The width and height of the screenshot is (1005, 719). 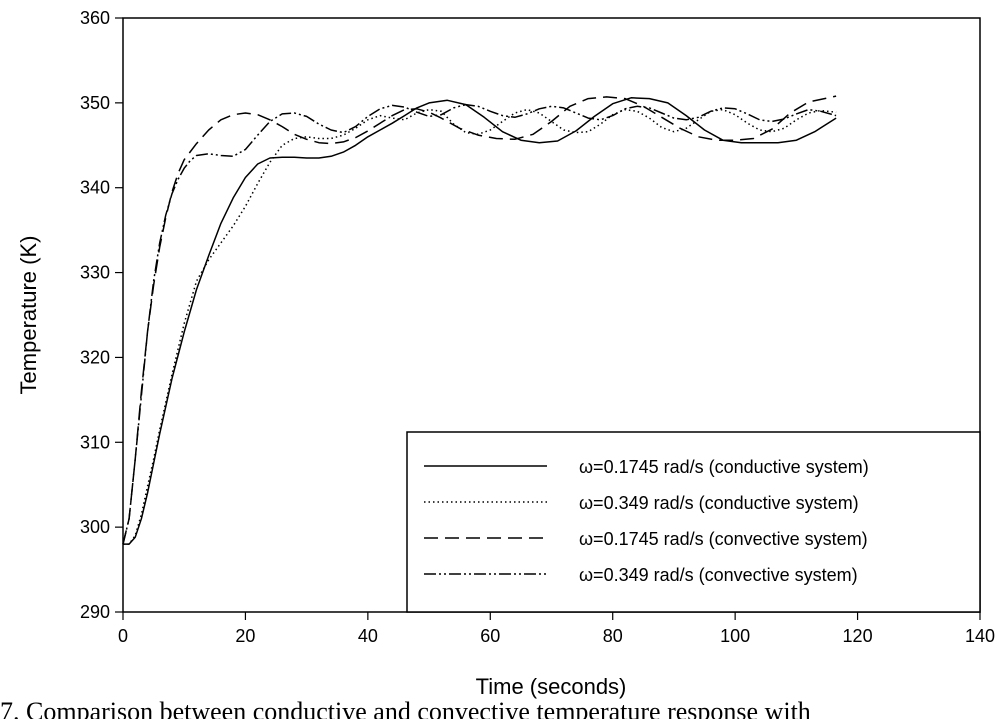 What do you see at coordinates (95, 18) in the screenshot?
I see `y-tick-label: 360` at bounding box center [95, 18].